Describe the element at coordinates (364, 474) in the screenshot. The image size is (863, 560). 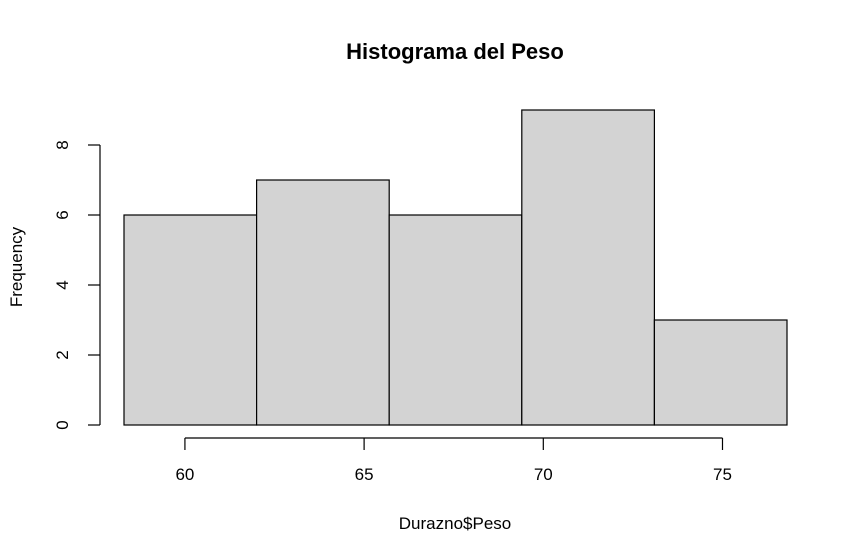
I see `x-tick-label-1: 65` at that location.